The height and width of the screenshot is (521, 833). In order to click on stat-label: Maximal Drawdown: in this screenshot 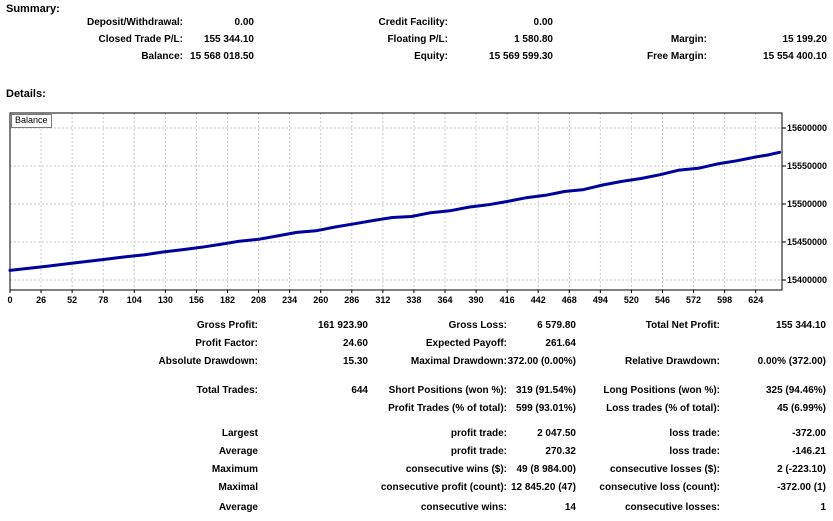, I will do `click(458, 361)`.